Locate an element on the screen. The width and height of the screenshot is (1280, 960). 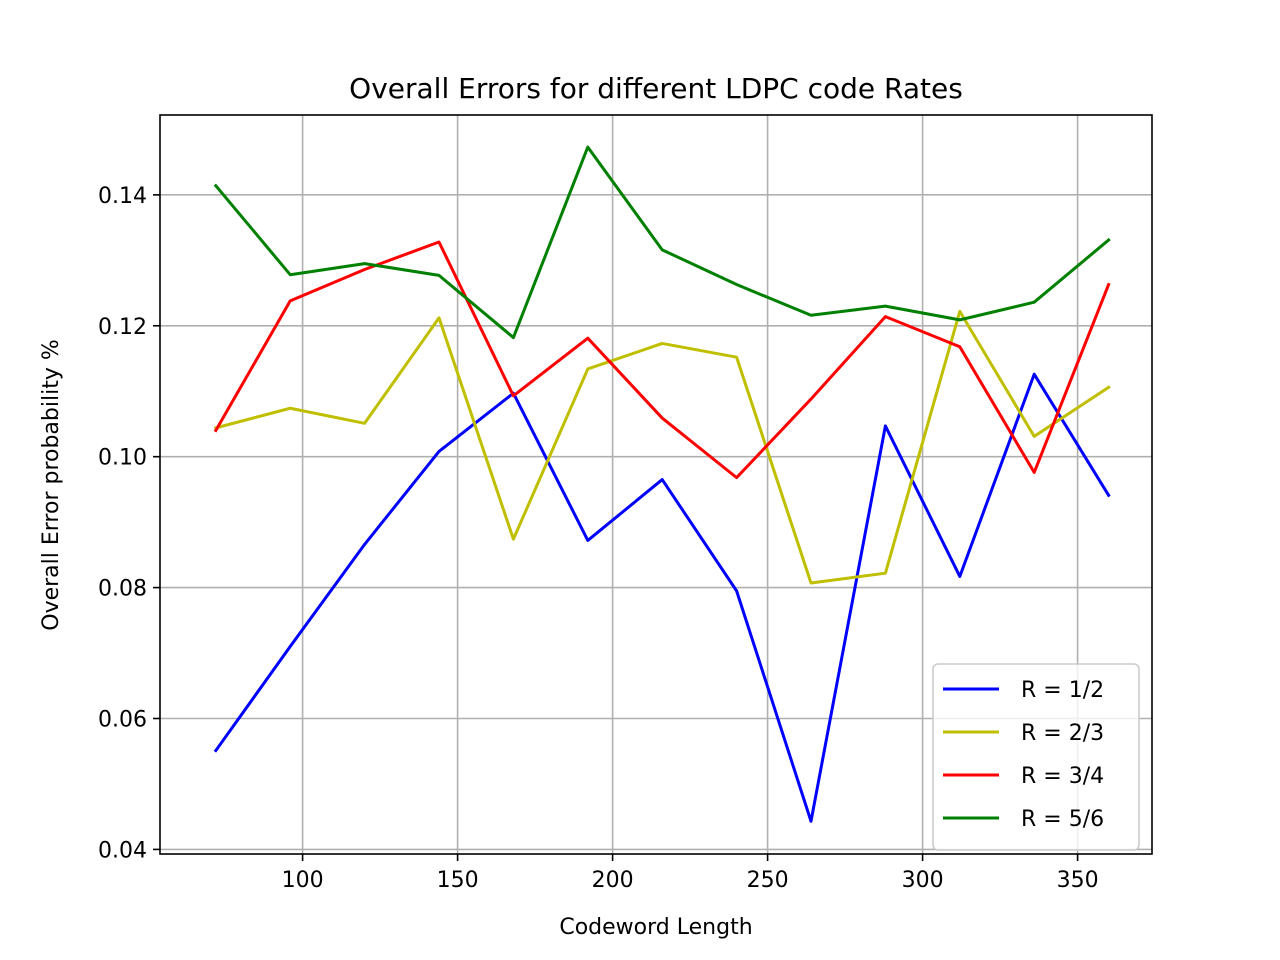
y-tick-label: 0.04 is located at coordinates (122, 850).